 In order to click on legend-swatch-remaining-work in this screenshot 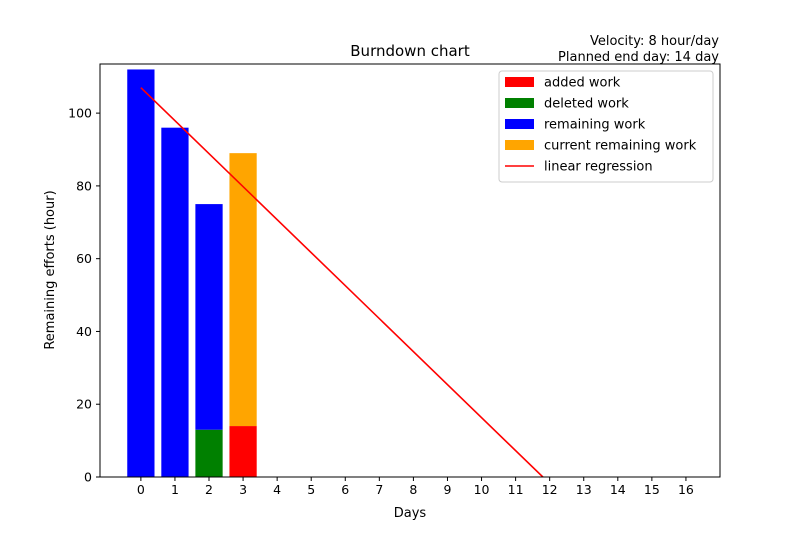, I will do `click(519, 124)`.